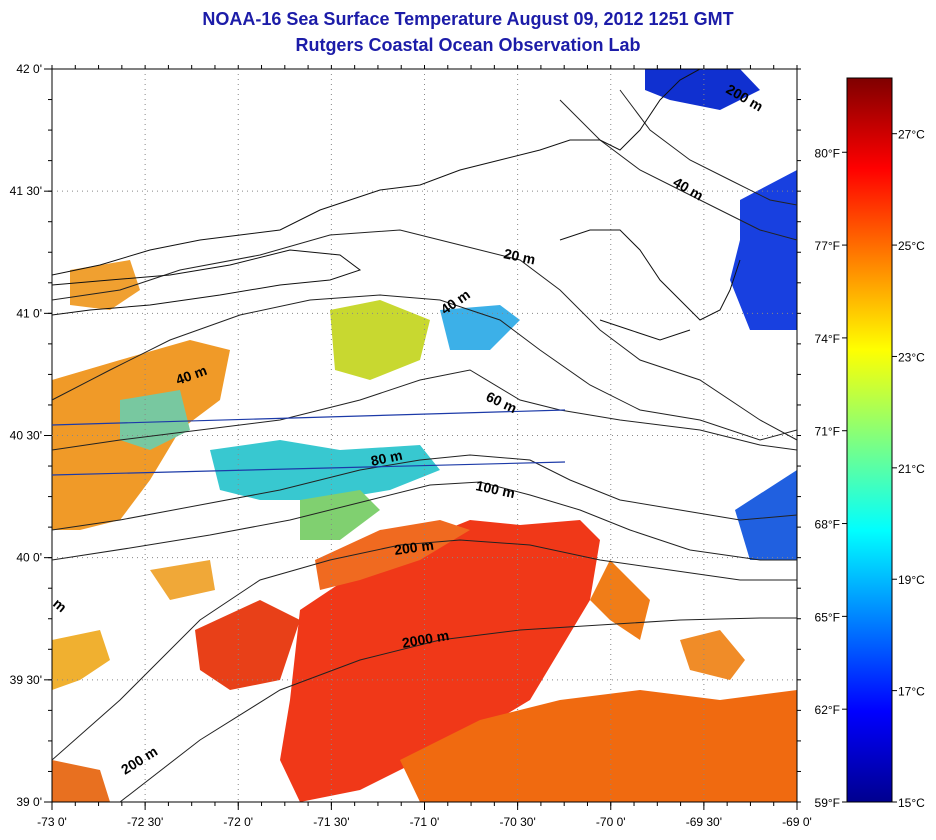 The width and height of the screenshot is (936, 840). Describe the element at coordinates (827, 246) in the screenshot. I see `fahrenheit-label: 77°F` at that location.